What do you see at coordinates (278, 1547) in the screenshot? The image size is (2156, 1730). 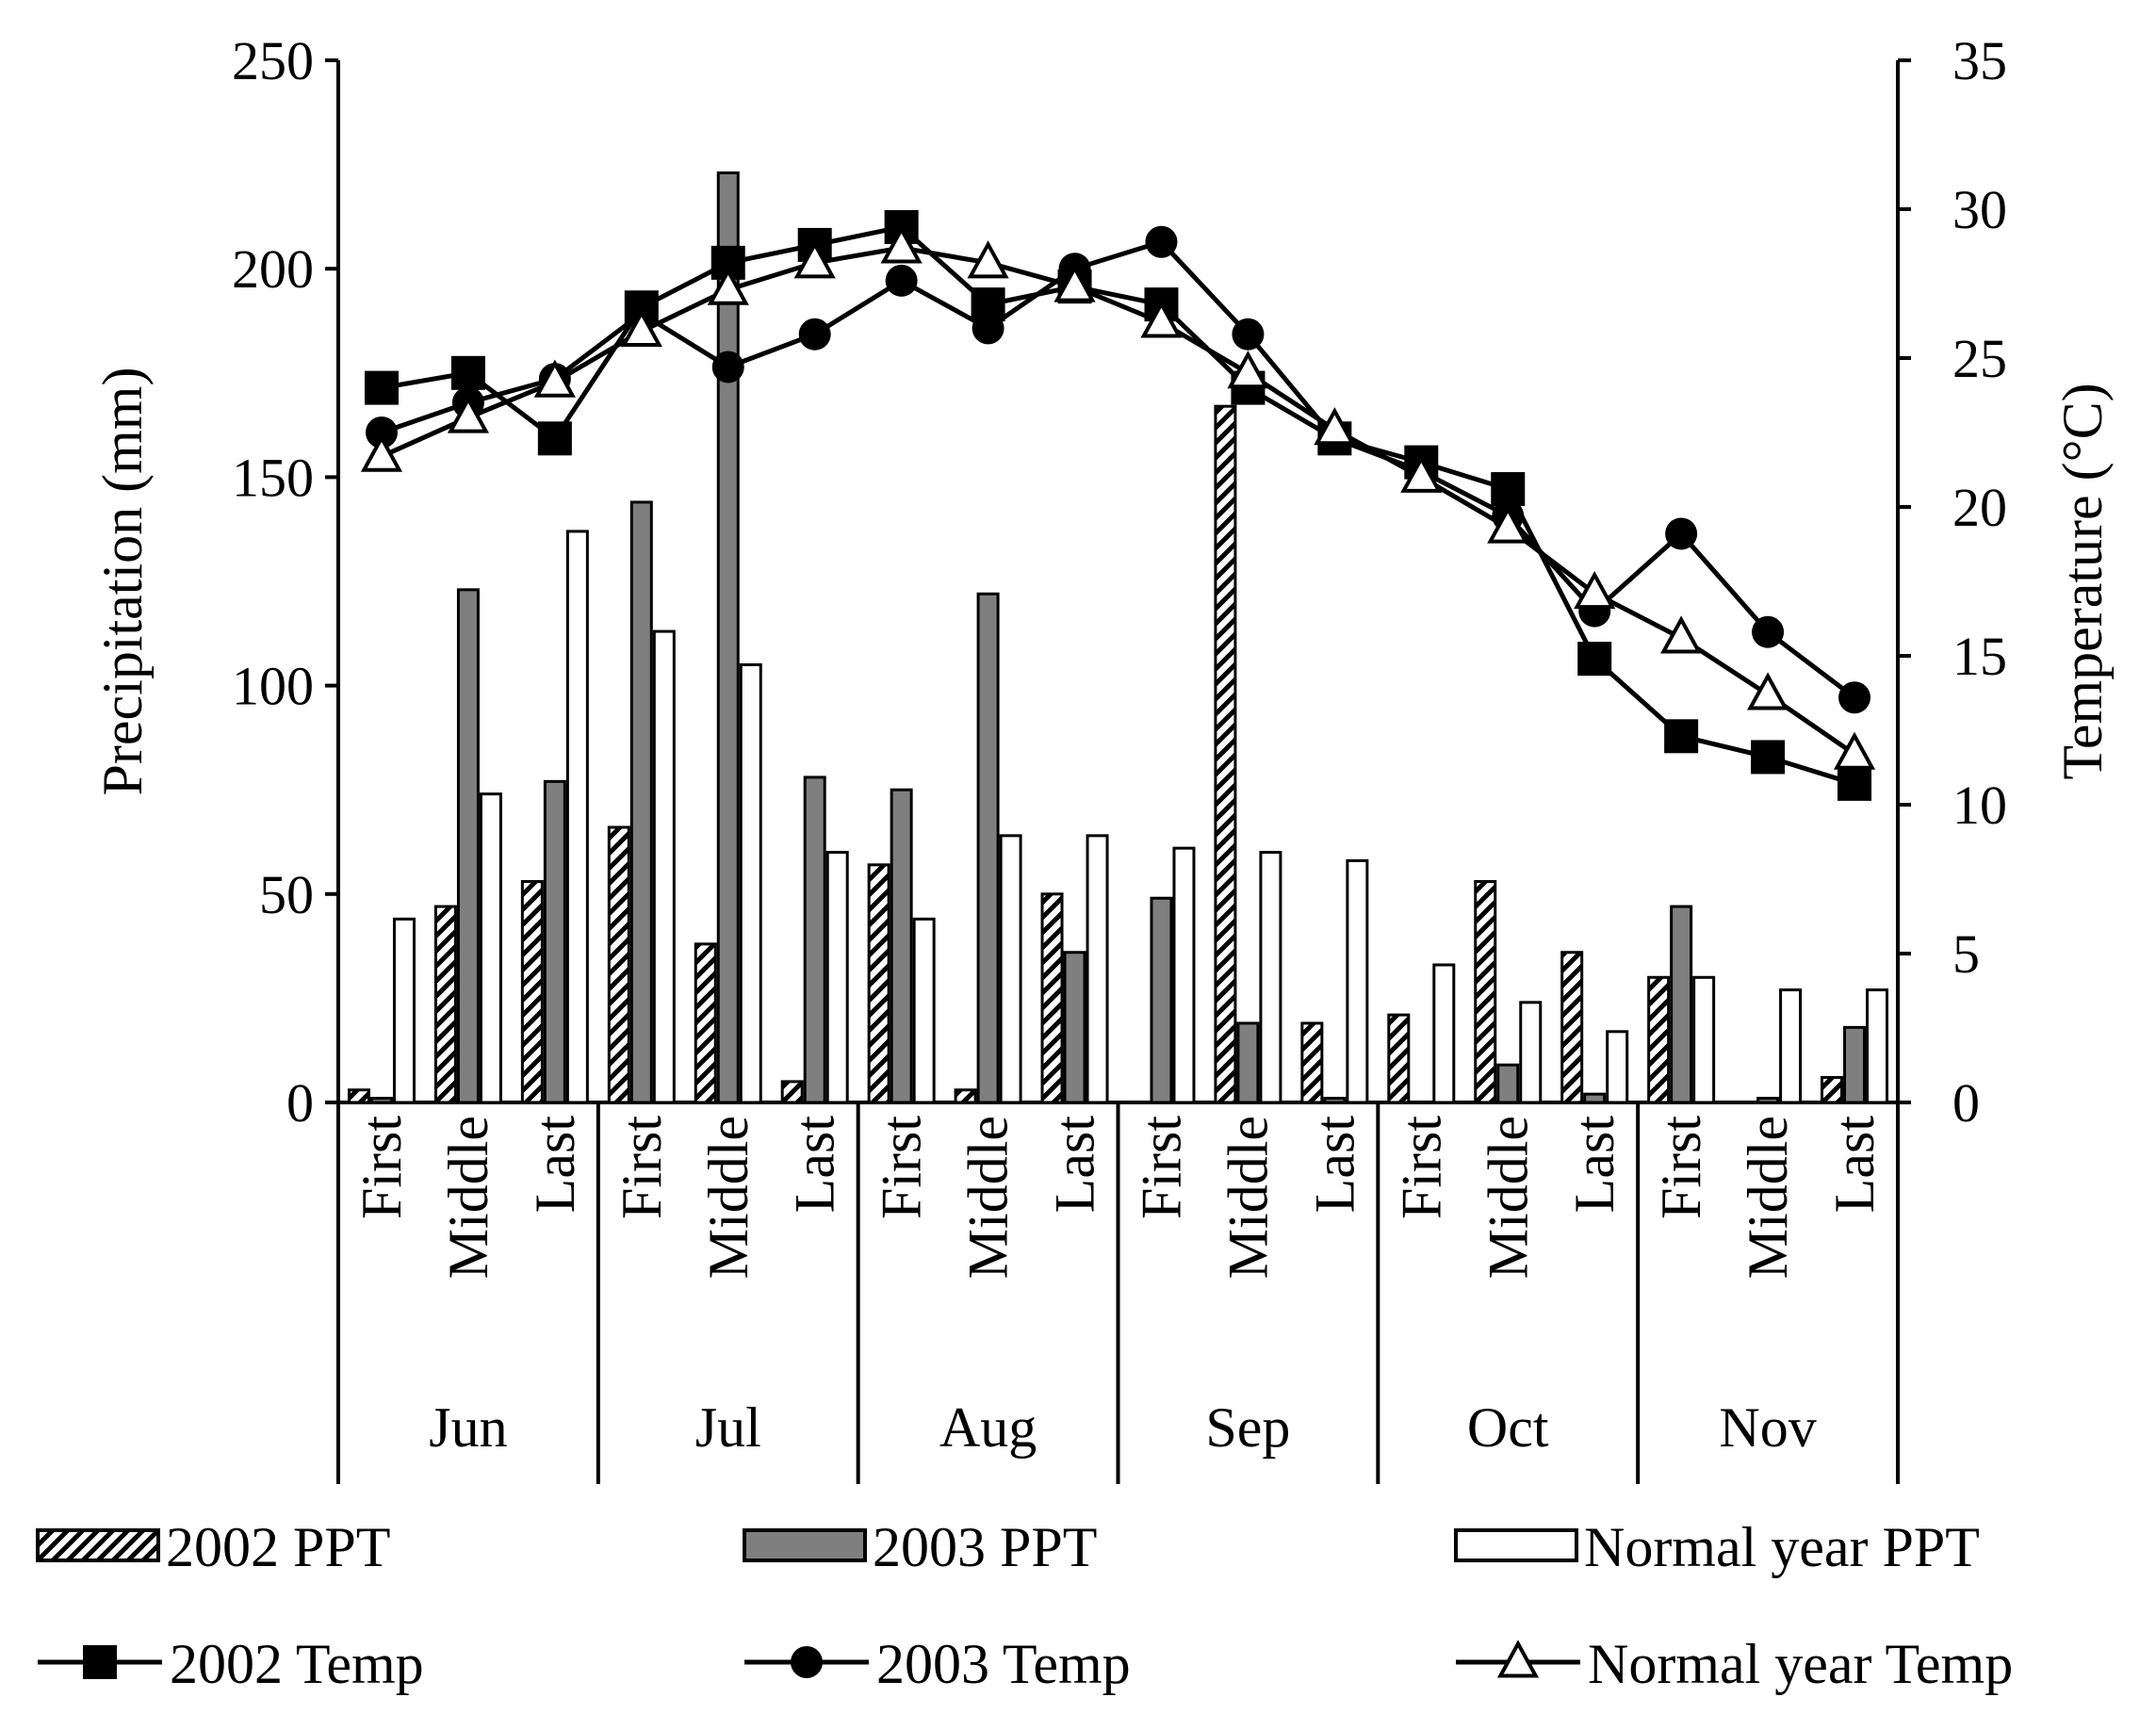 I see `legend-label: 2002 PPT` at bounding box center [278, 1547].